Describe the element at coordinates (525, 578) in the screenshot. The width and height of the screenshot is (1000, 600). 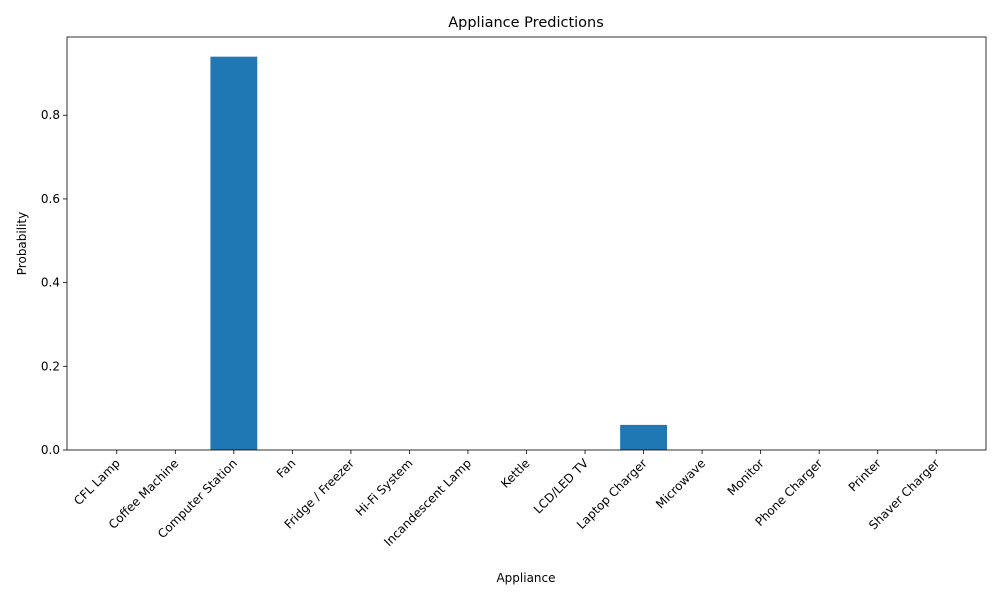
I see `x-axis-label: Appliance` at that location.